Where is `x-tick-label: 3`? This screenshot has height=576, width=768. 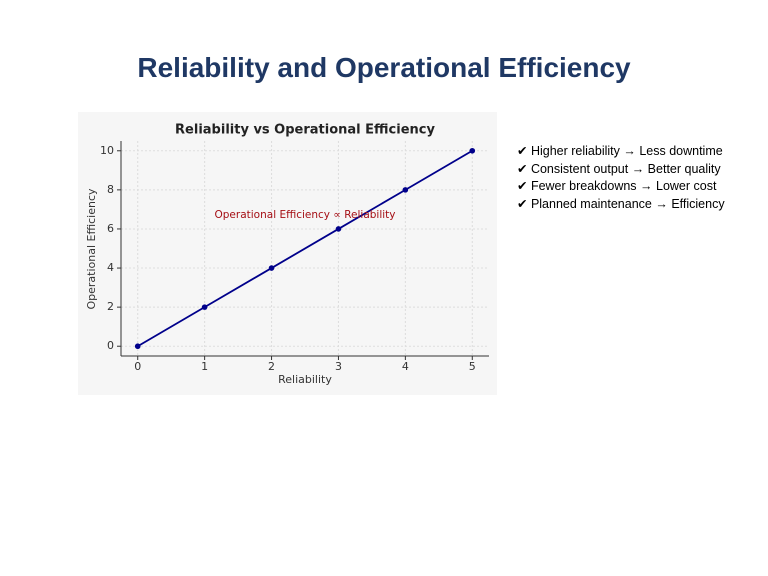
x-tick-label: 3 is located at coordinates (338, 366).